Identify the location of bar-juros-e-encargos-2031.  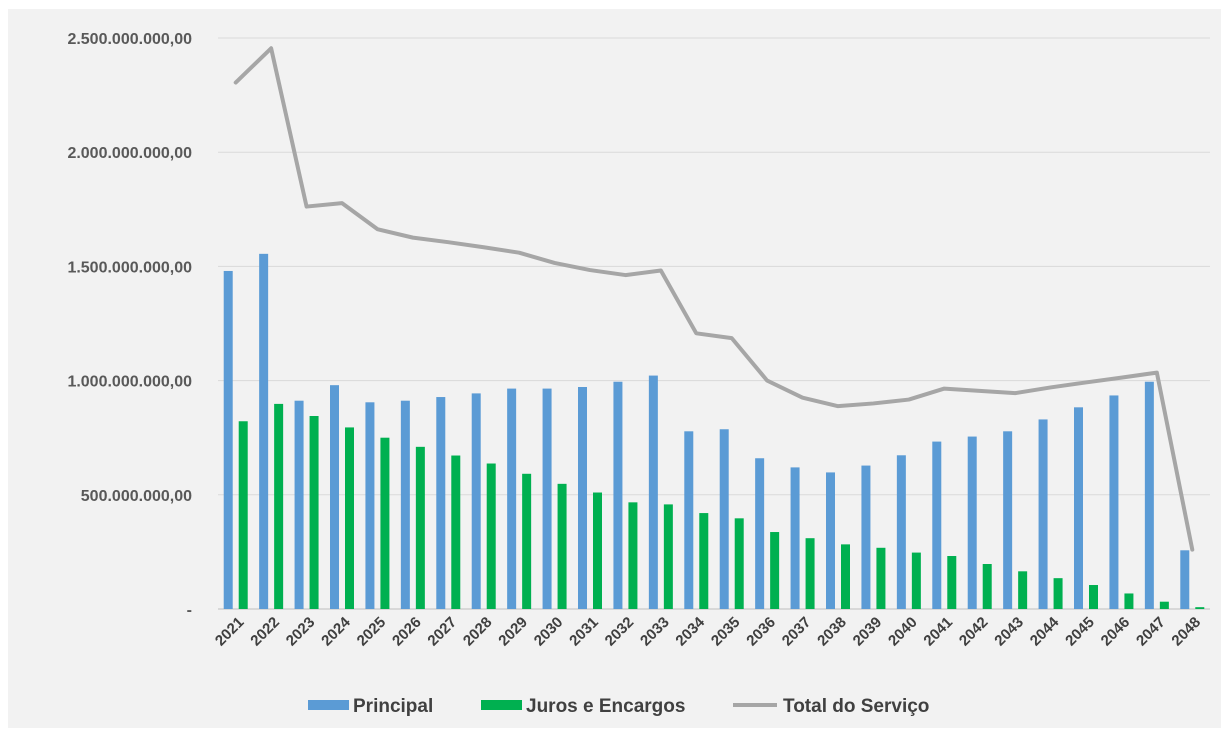
(597, 550).